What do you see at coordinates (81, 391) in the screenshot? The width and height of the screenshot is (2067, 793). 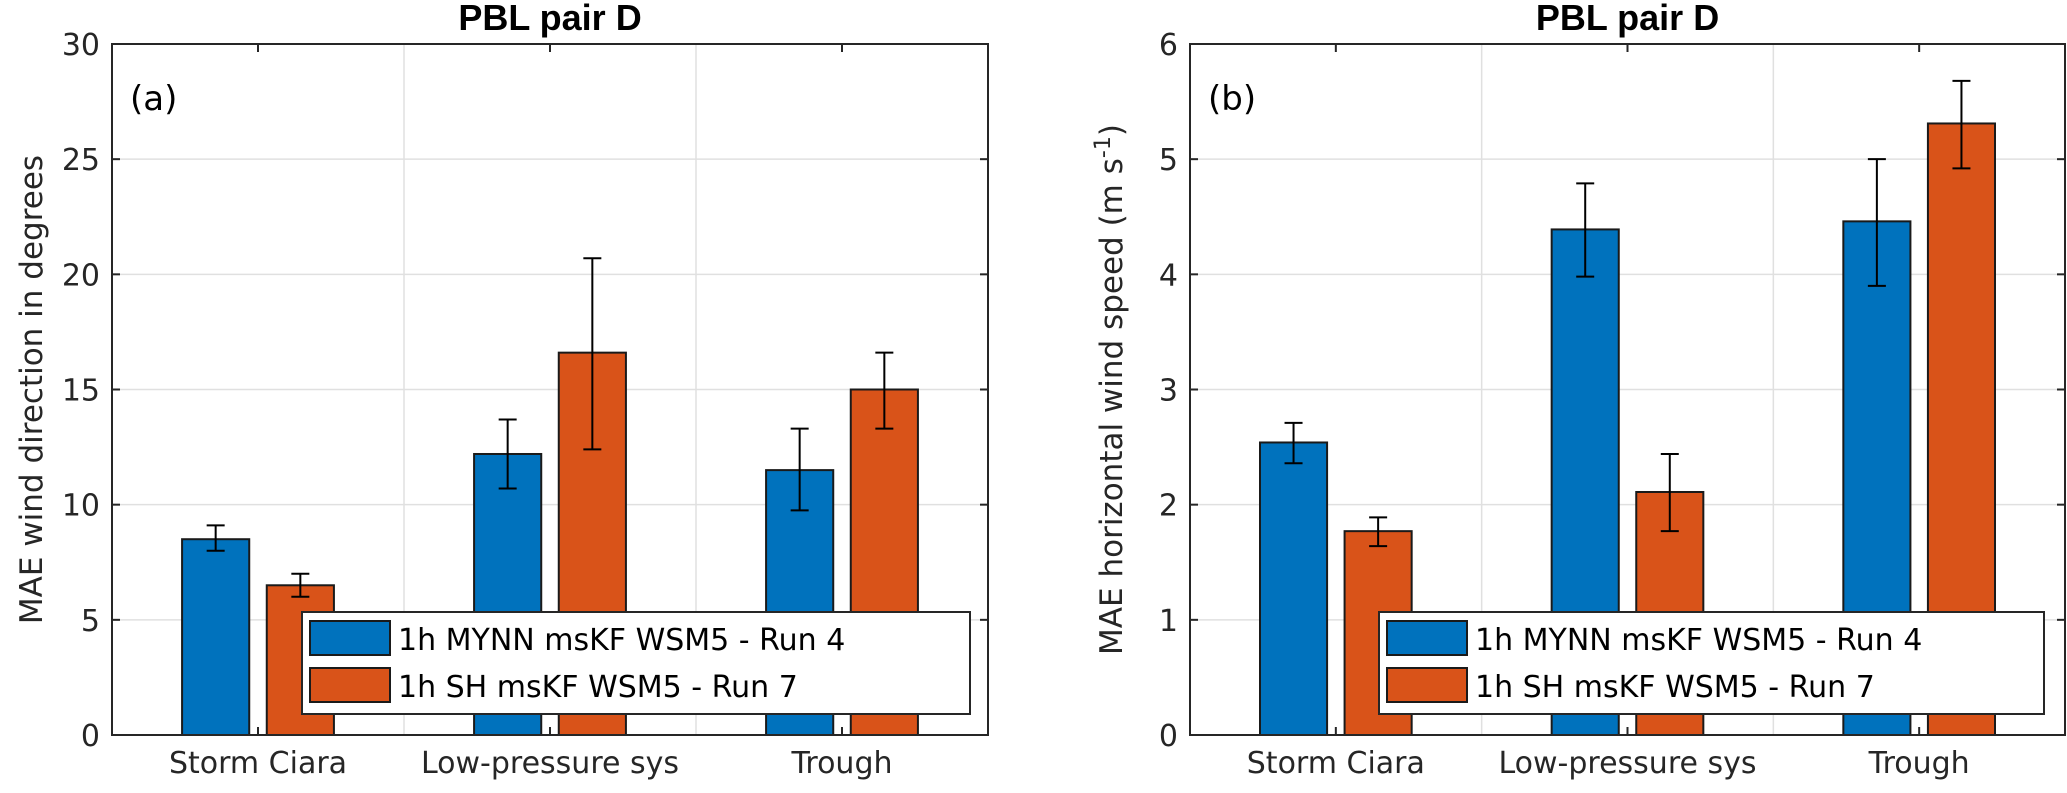 I see `y-tick-label: 15` at bounding box center [81, 391].